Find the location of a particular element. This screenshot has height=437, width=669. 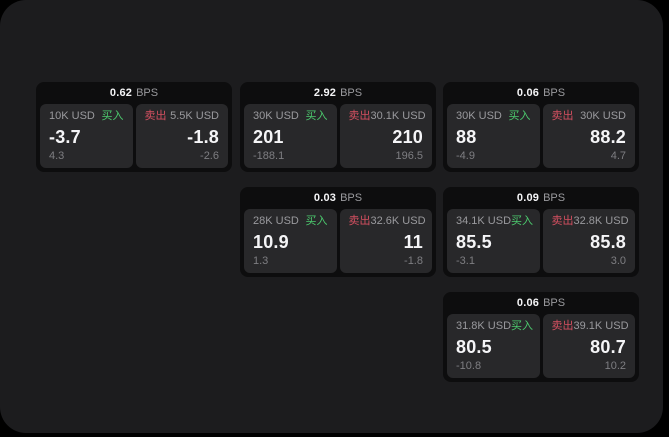

buy-tile-top: 31.8K USD 买入 is located at coordinates (495, 326).